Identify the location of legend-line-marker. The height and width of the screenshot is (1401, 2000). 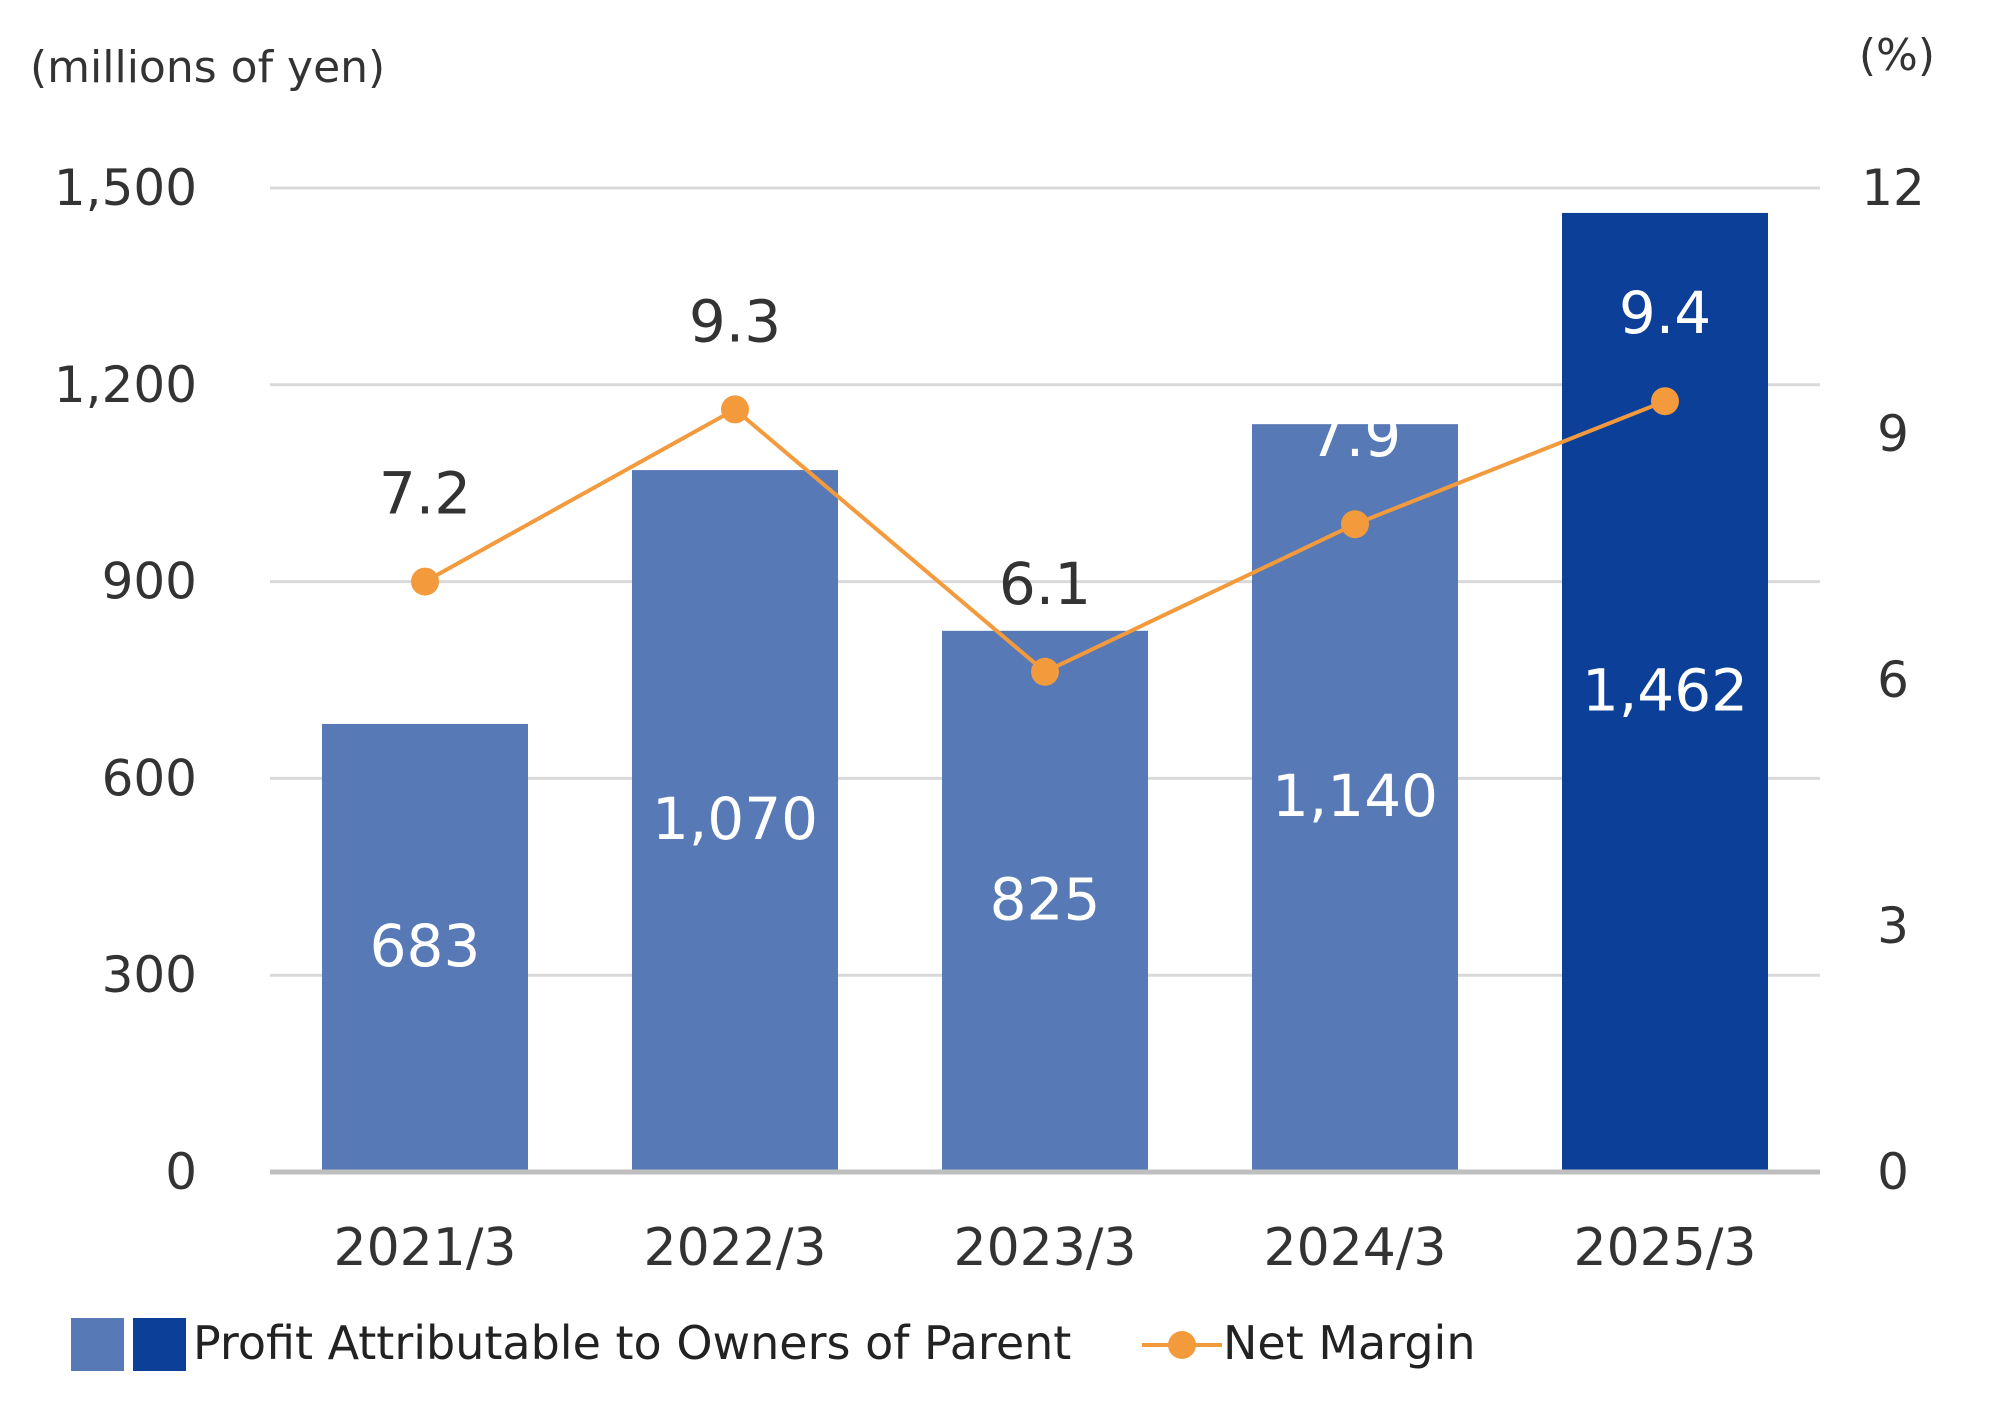
(1182, 1345).